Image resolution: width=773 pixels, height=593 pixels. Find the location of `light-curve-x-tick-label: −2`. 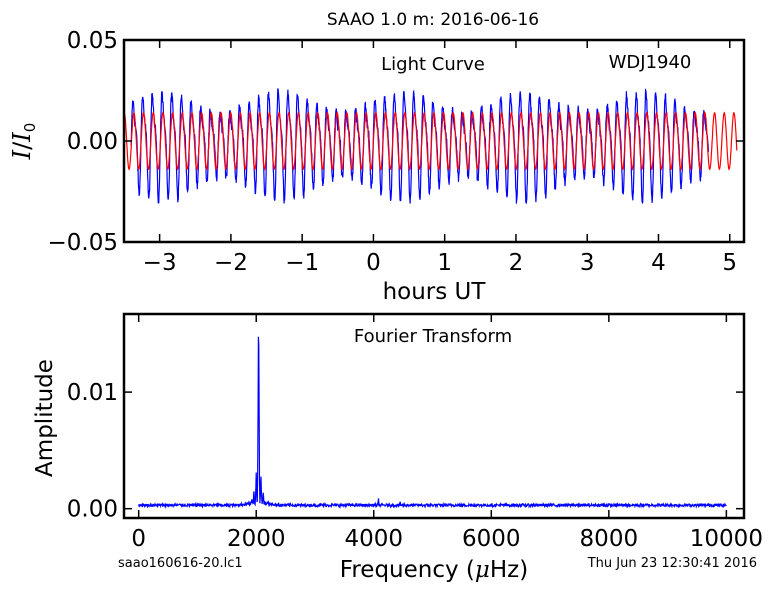

light-curve-x-tick-label: −2 is located at coordinates (231, 263).